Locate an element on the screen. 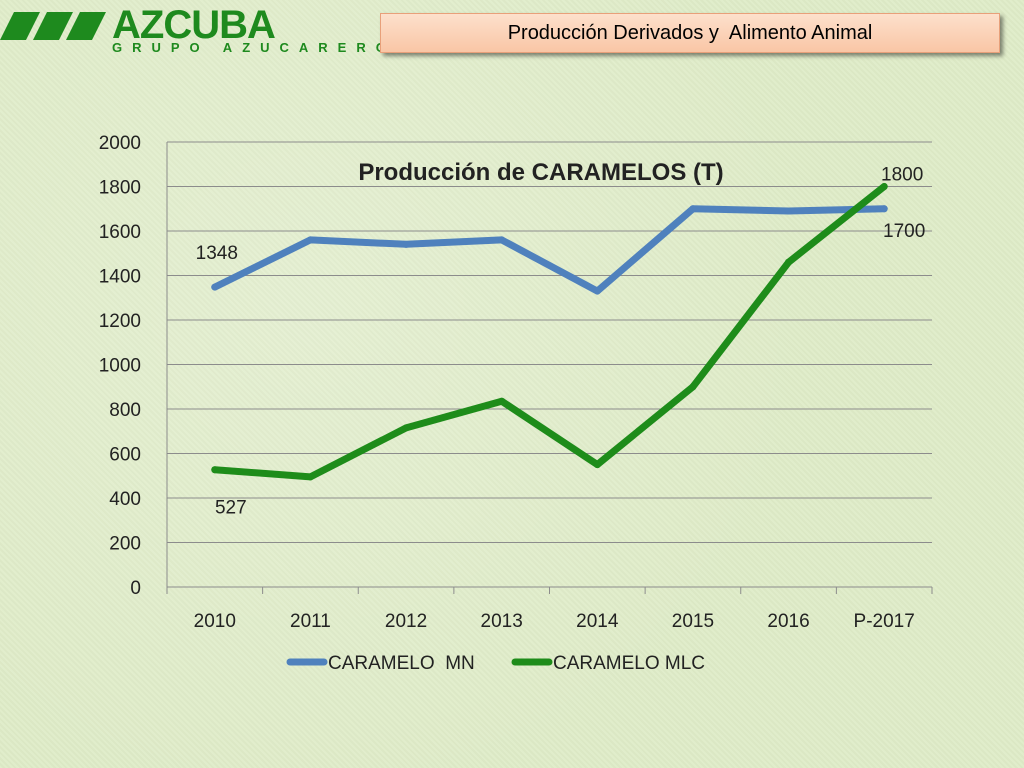  logo-name: AZCUBA is located at coordinates (194, 25).